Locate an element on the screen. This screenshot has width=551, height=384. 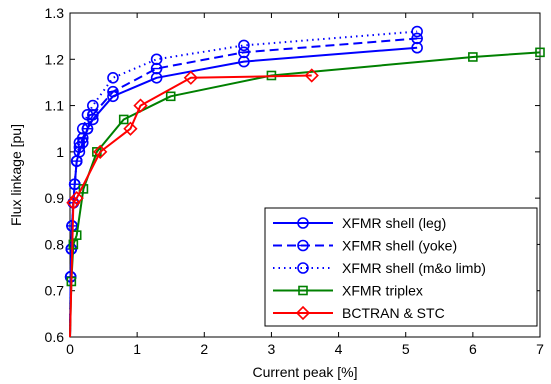
x-tick-label: 3 is located at coordinates (272, 349).